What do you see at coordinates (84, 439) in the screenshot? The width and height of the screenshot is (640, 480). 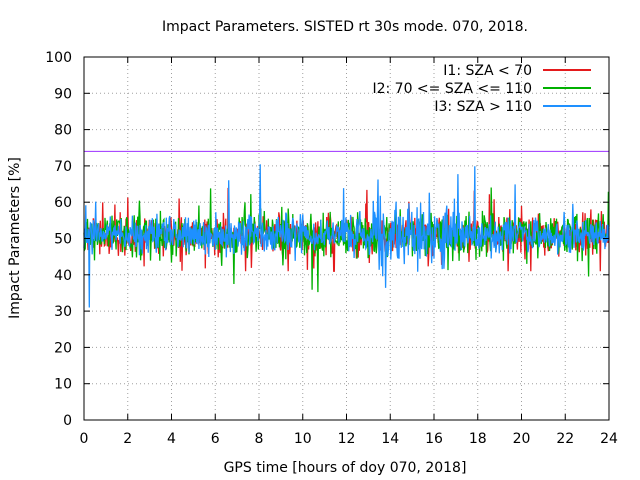 I see `x-tick-label: 0` at bounding box center [84, 439].